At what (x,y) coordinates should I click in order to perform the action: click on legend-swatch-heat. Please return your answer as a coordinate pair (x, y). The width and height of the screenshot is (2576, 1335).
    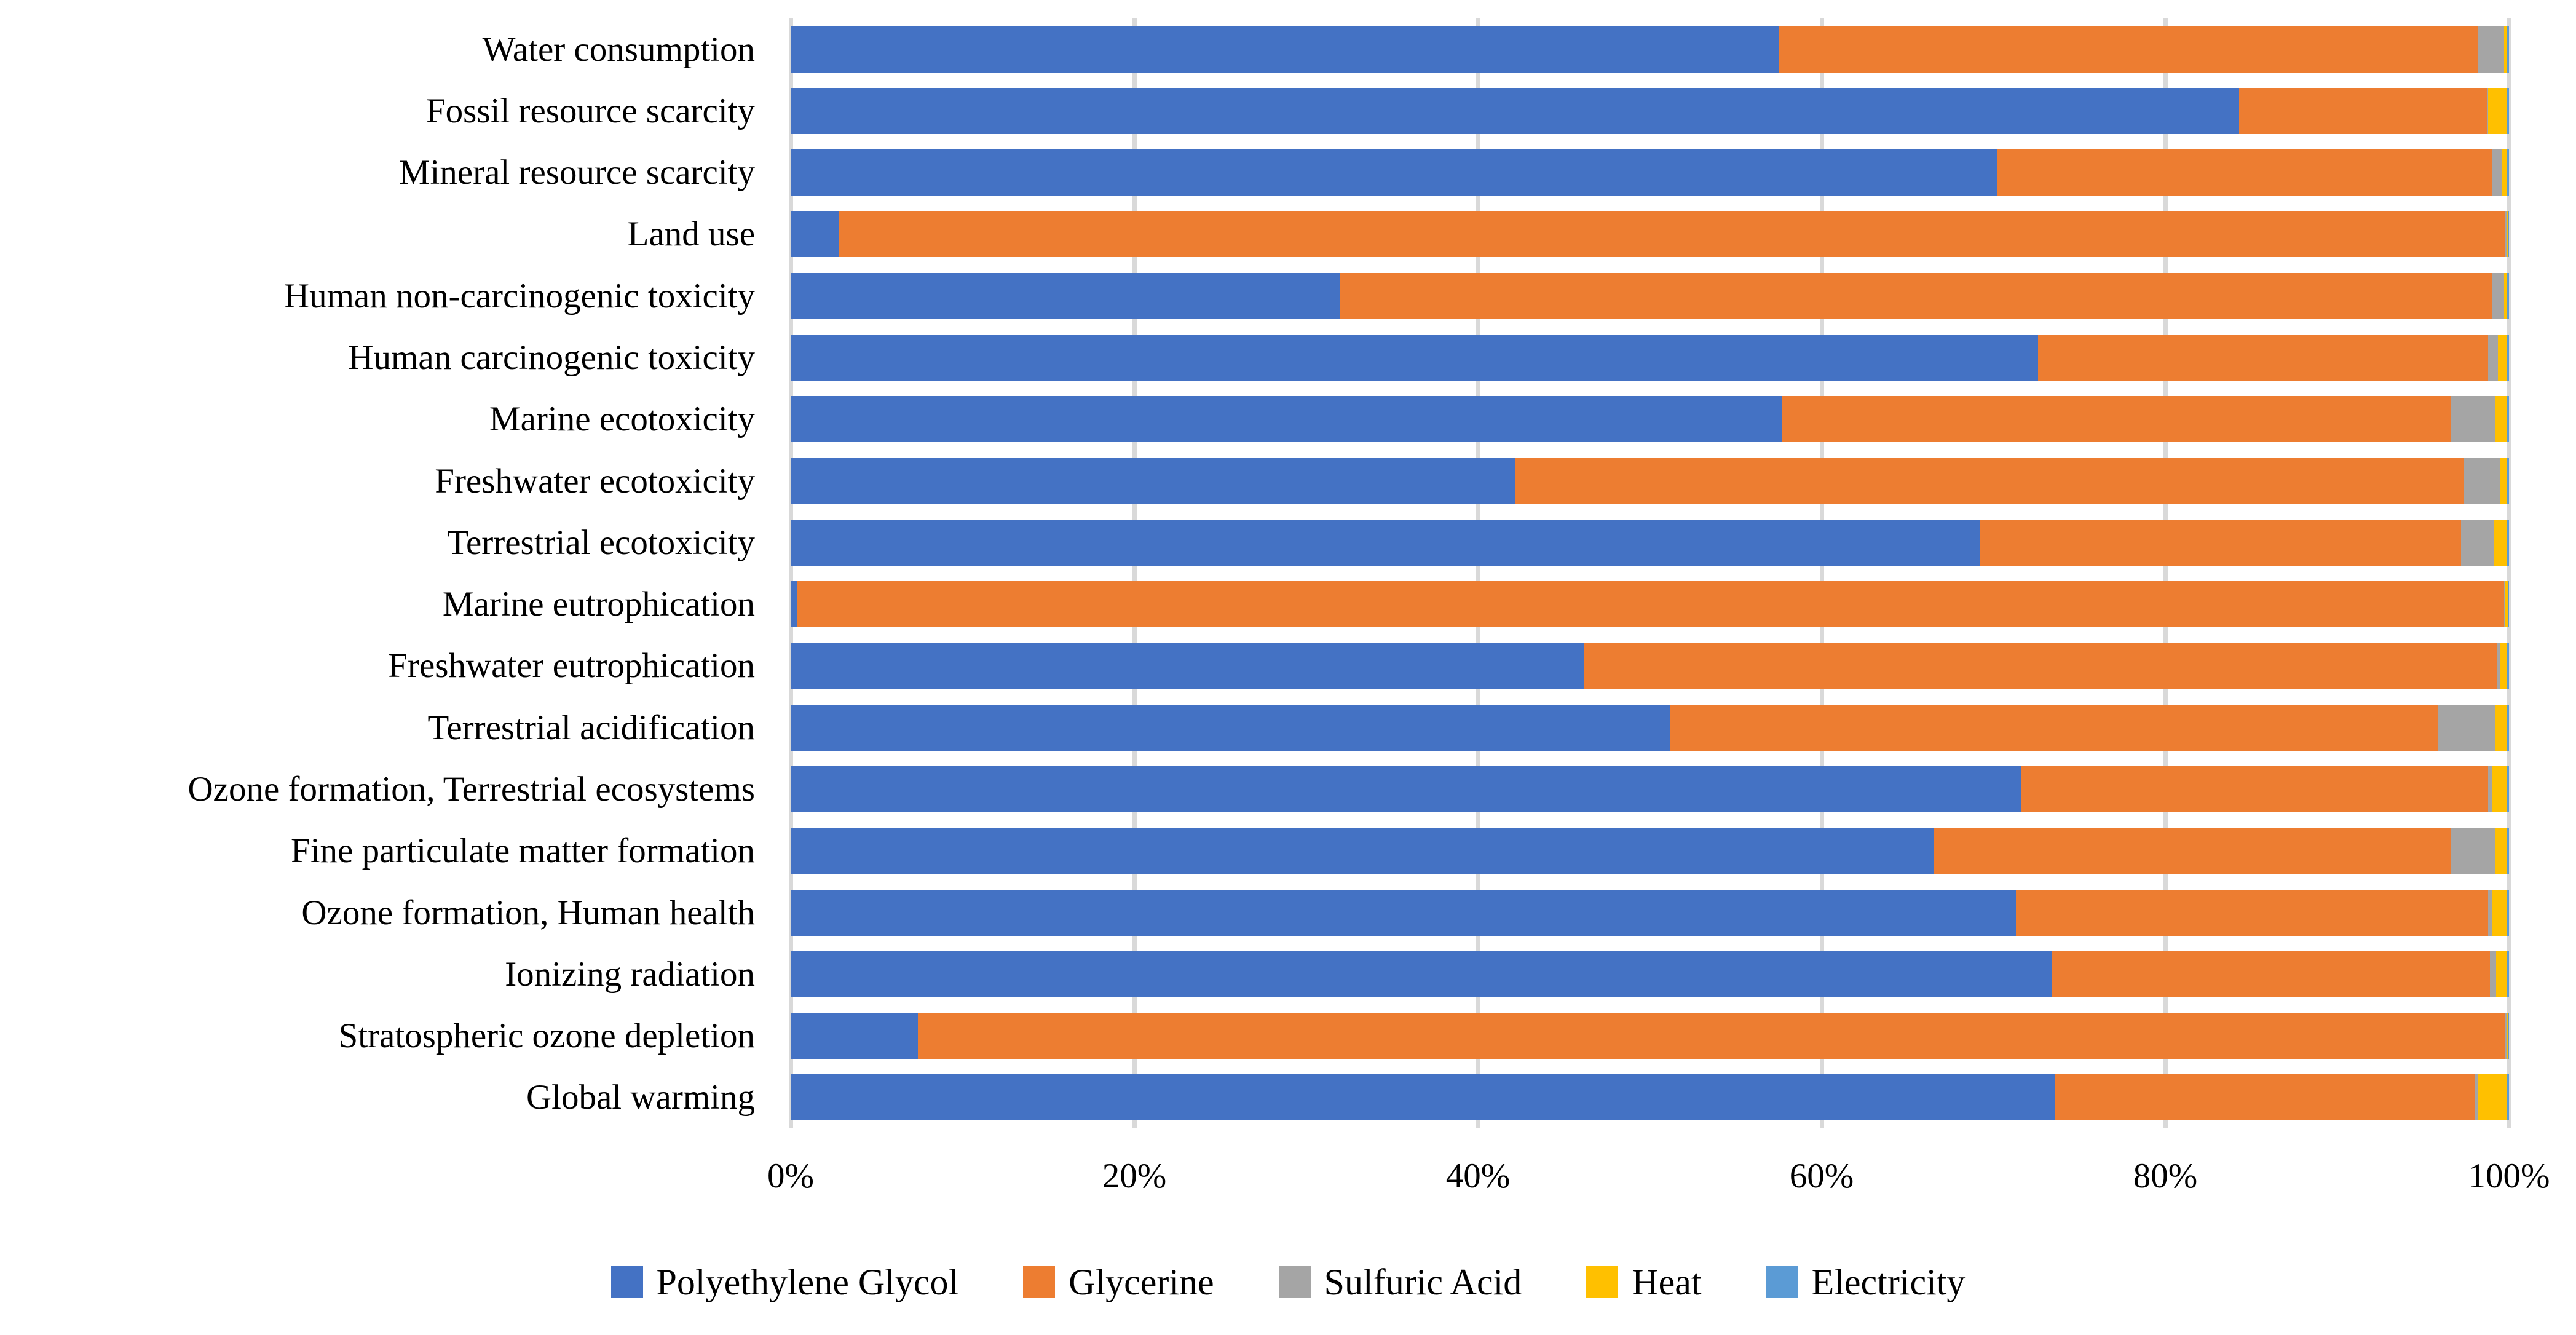
    Looking at the image, I should click on (1602, 1282).